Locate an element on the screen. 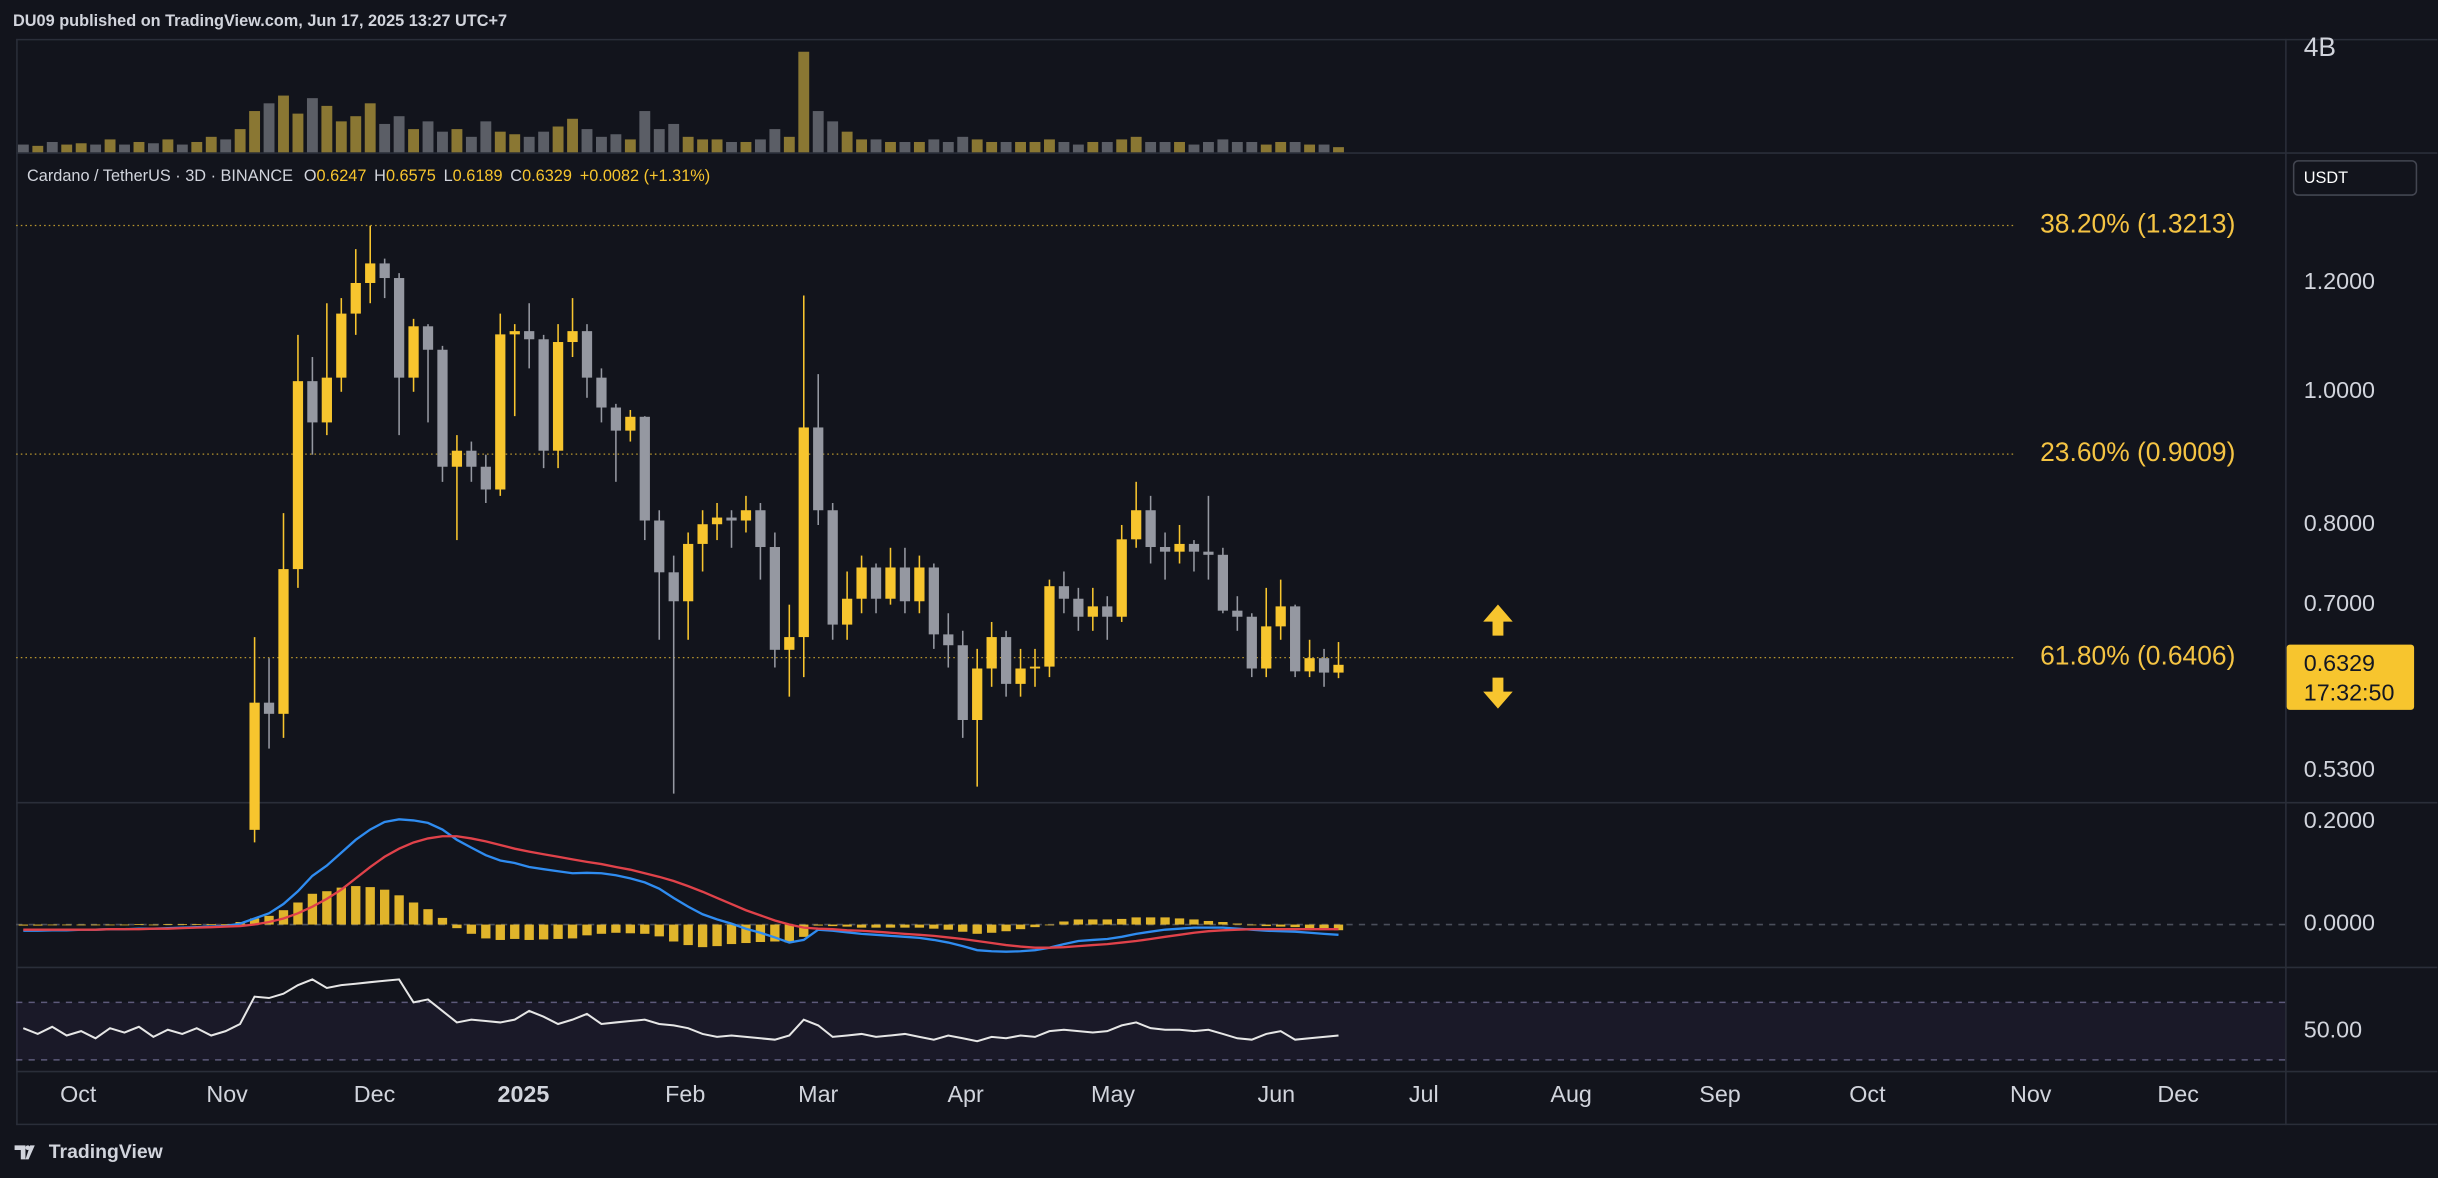  y-tick-label: 0.5300 is located at coordinates (2339, 769).